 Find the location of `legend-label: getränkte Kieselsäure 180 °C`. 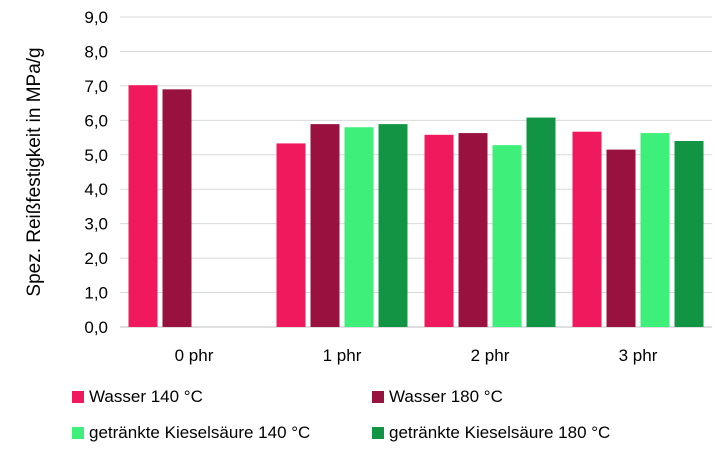

legend-label: getränkte Kieselsäure 180 °C is located at coordinates (499, 432).